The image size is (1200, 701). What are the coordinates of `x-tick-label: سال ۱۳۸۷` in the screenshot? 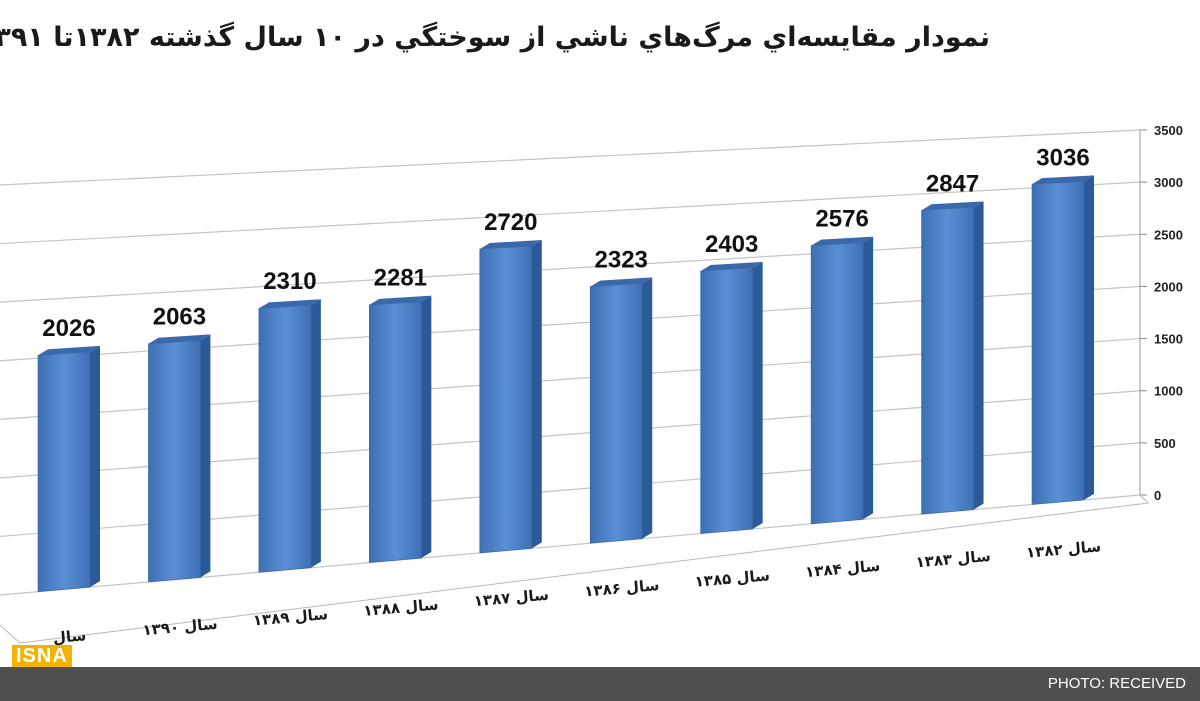 It's located at (511, 598).